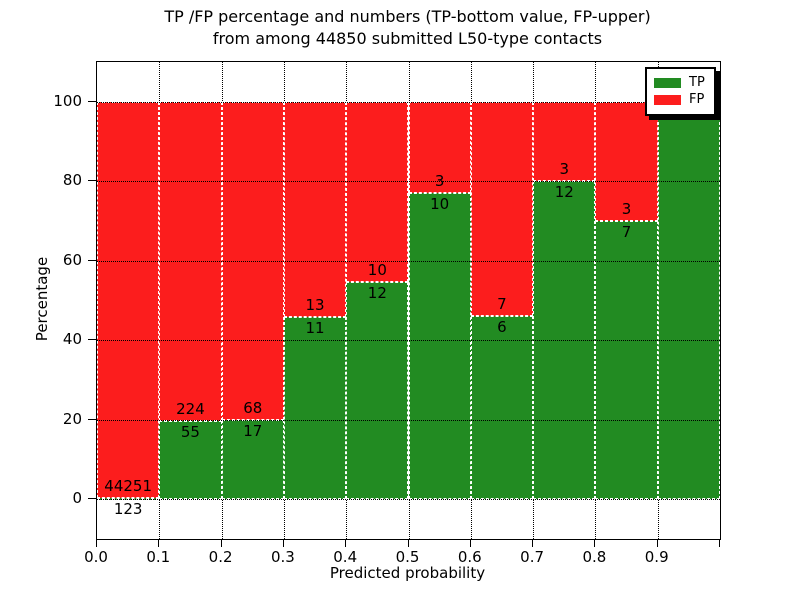 This screenshot has height=600, width=800. Describe the element at coordinates (220, 557) in the screenshot. I see `x-tick-label: 0.2` at that location.